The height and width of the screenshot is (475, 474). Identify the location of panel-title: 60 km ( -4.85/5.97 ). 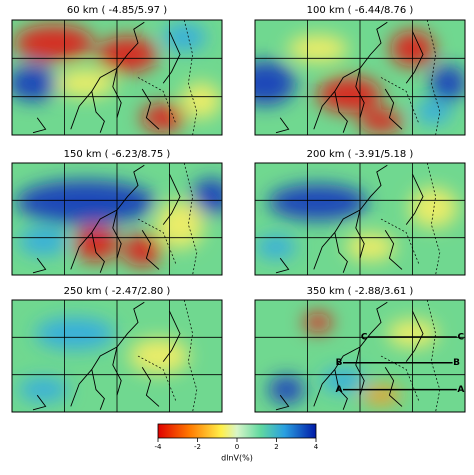
(117, 10).